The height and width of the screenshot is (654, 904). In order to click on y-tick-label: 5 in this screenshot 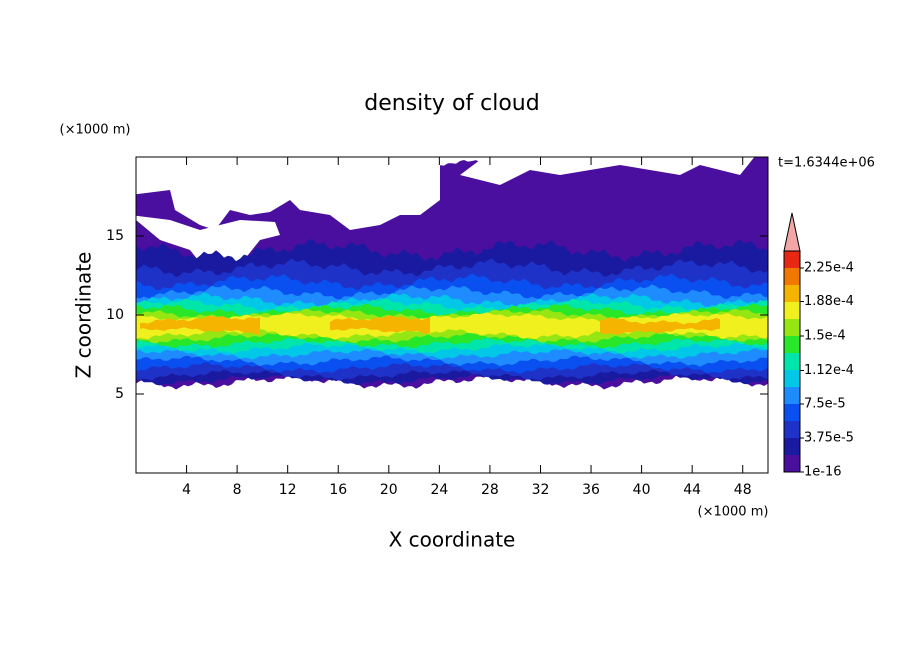, I will do `click(119, 394)`.